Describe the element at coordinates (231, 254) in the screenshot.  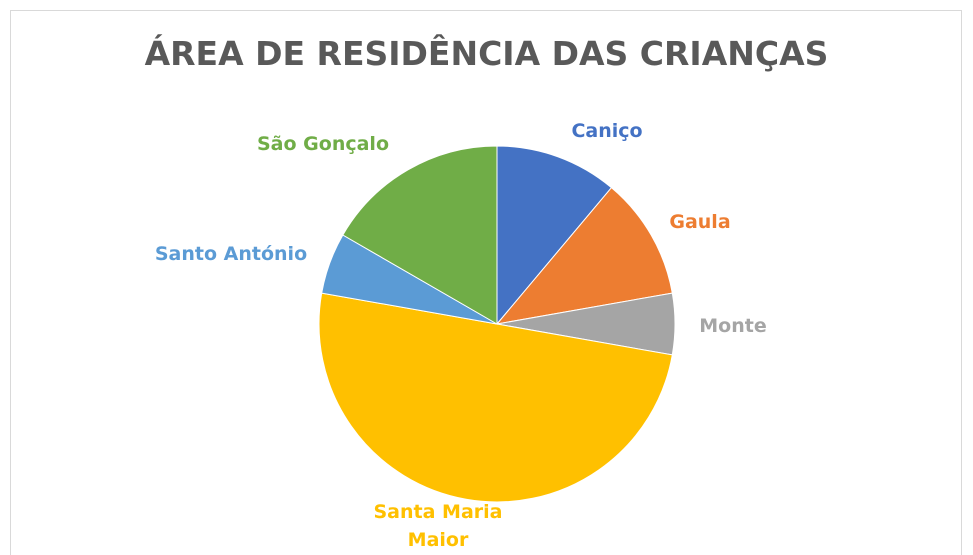
I see `slice-label: Santo António` at that location.